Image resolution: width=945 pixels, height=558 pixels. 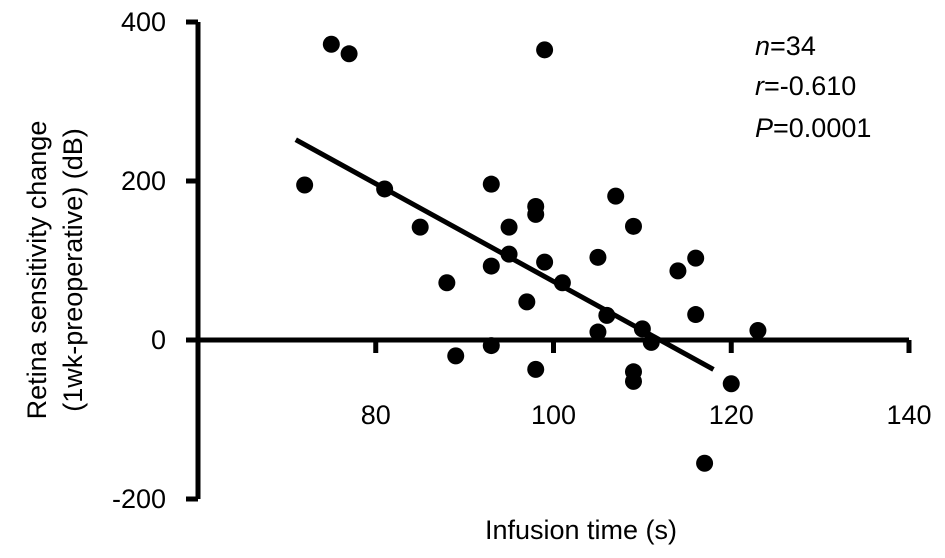 What do you see at coordinates (810, 86) in the screenshot?
I see `stat-r-value: =-0.610` at bounding box center [810, 86].